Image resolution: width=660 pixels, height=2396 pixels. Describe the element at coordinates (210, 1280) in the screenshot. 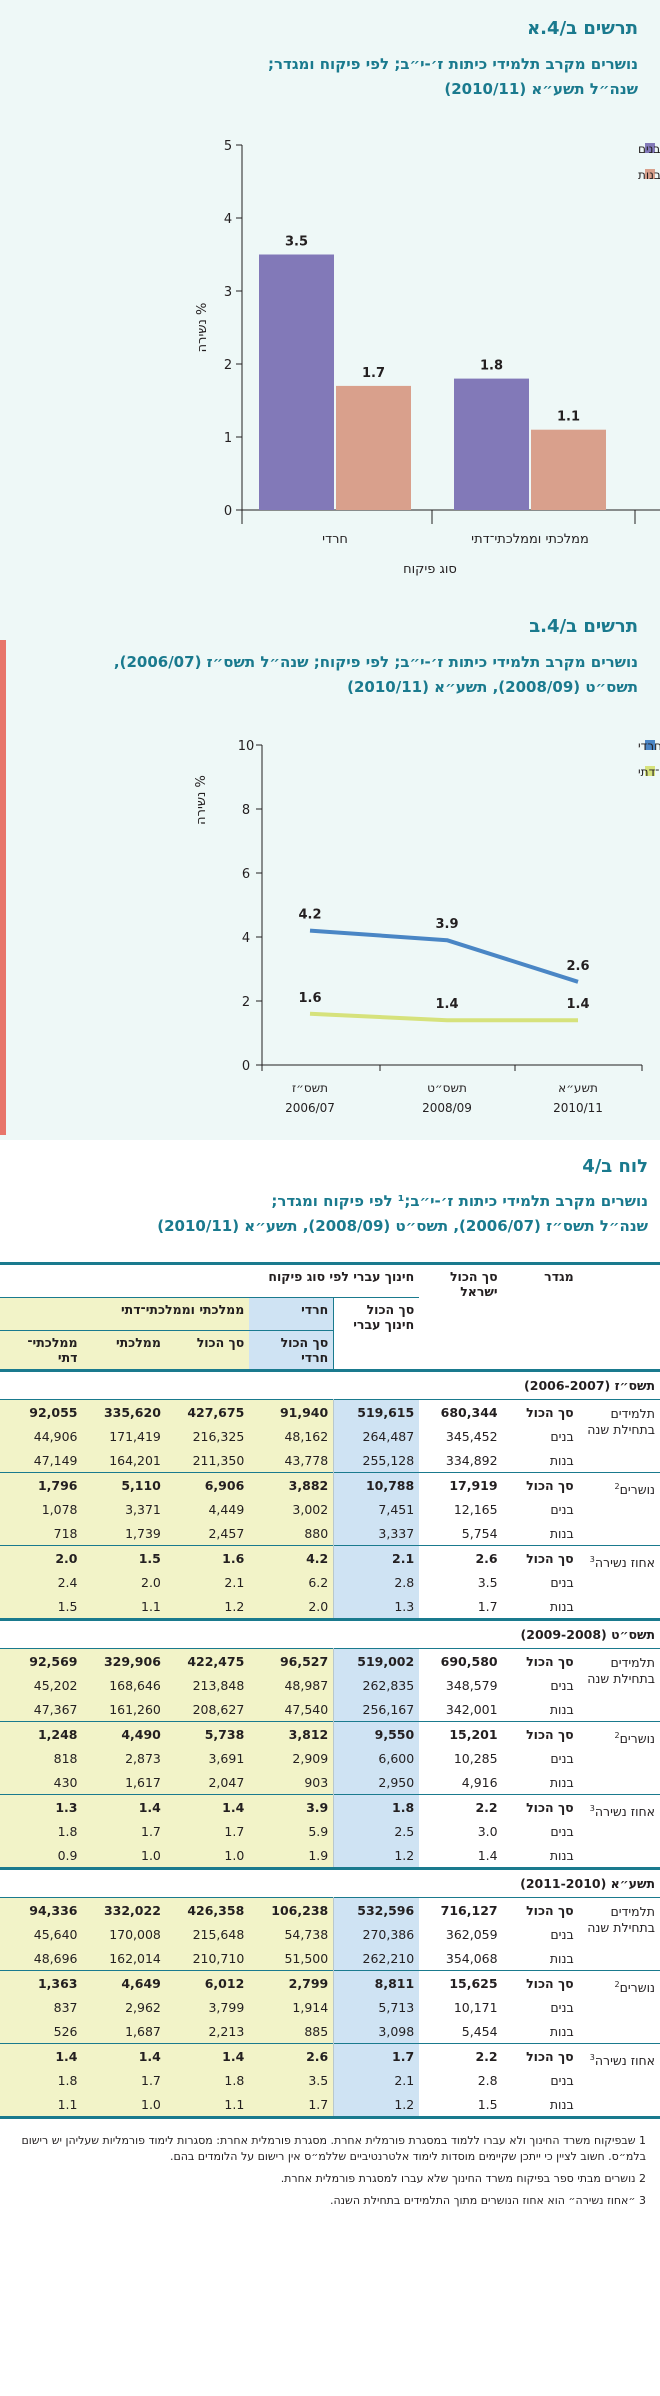

I see `table-header-hebrew-education: חינוך עברי לפי סוג פיקוח` at that location.